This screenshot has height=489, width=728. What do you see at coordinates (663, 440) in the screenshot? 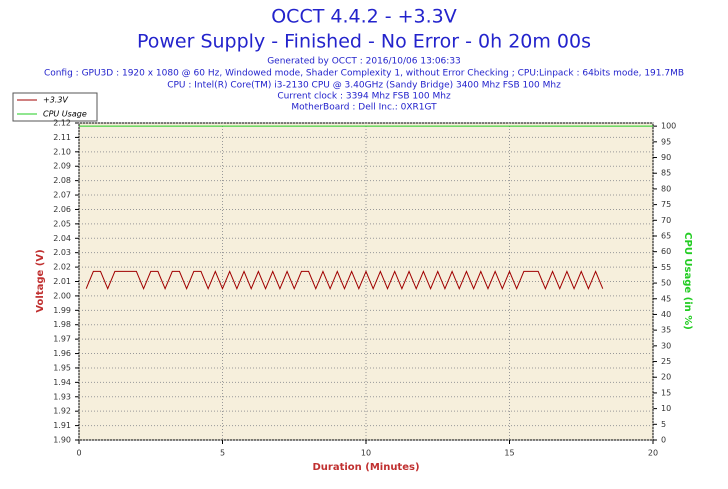
I see `y2-tick-label: 0` at bounding box center [663, 440].